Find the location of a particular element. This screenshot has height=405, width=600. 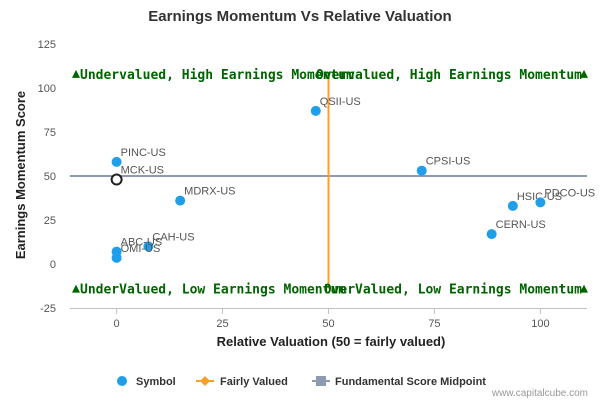

y-tick-label: 0 is located at coordinates (53, 265).